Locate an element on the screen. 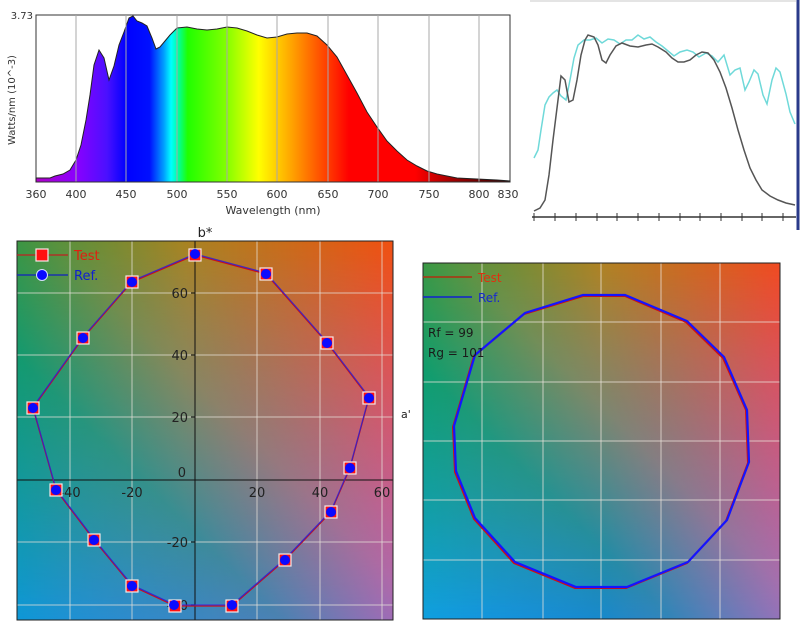 The image size is (800, 636). spectral-comparison-chart is located at coordinates (665, 115).